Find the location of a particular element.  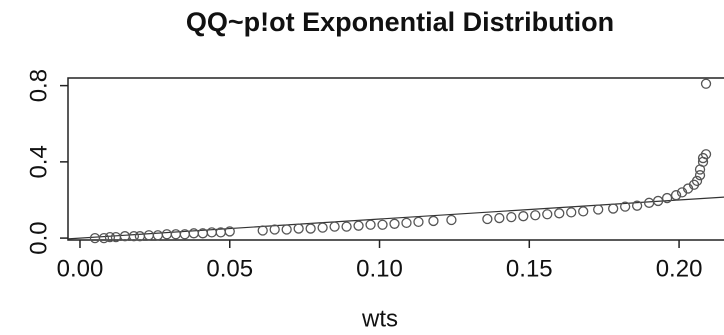

chart-title: QQ~p!ot Exponential Distribution is located at coordinates (400, 22).